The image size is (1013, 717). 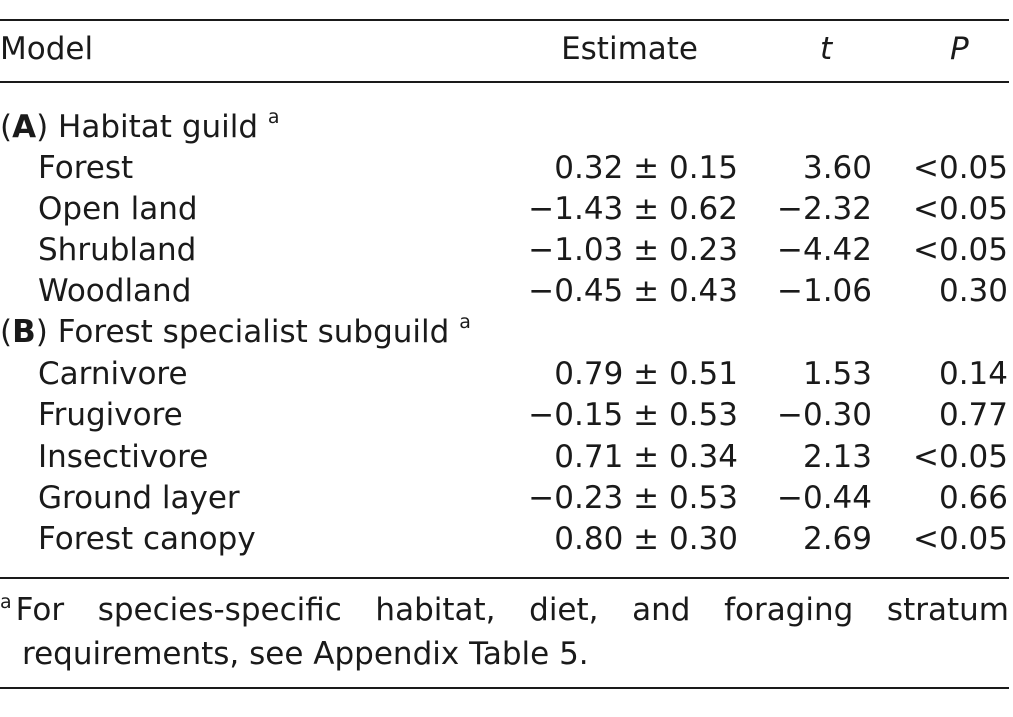 I want to click on footnote-word-text: For, so click(x=40, y=610).